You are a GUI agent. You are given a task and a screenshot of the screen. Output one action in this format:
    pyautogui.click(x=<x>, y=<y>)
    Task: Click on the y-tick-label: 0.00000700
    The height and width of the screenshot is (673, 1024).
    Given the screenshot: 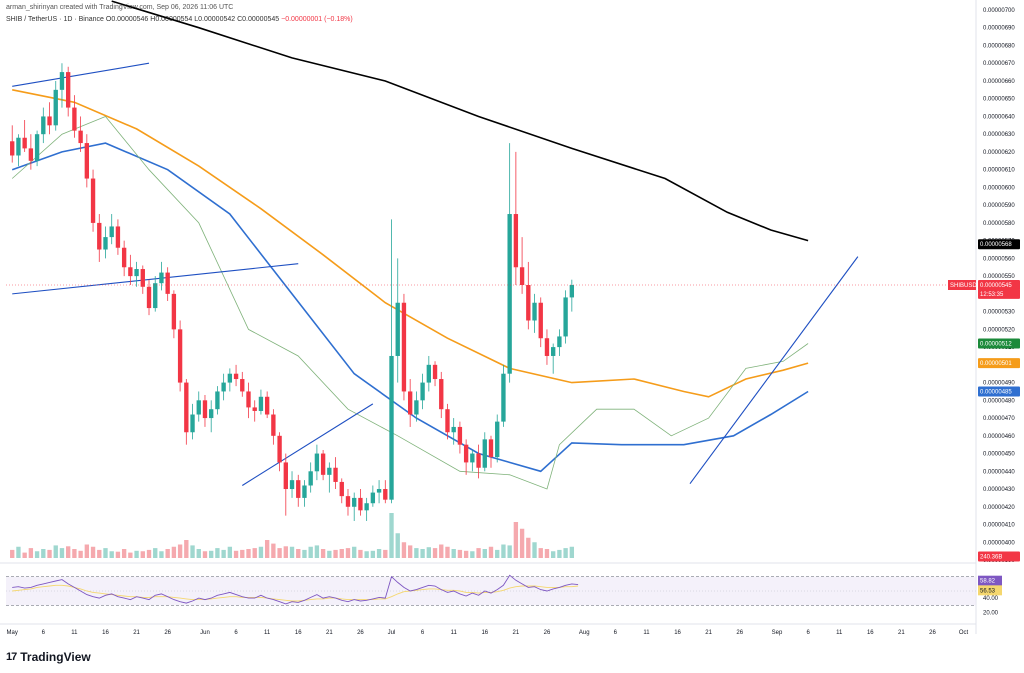 What is the action you would take?
    pyautogui.click(x=999, y=11)
    